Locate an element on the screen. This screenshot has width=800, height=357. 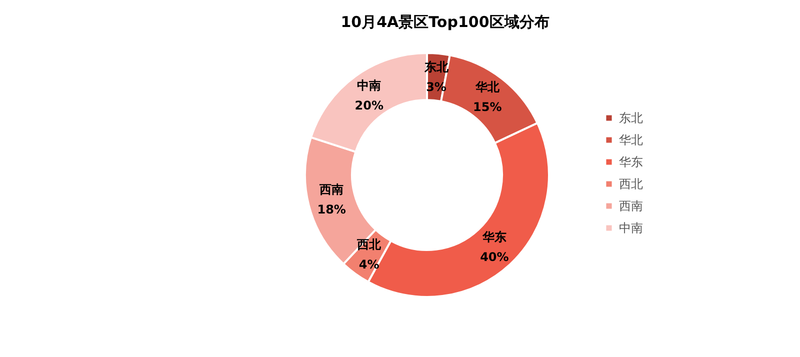
chart-title: 10月4A景区Top100区域分布 is located at coordinates (445, 22).